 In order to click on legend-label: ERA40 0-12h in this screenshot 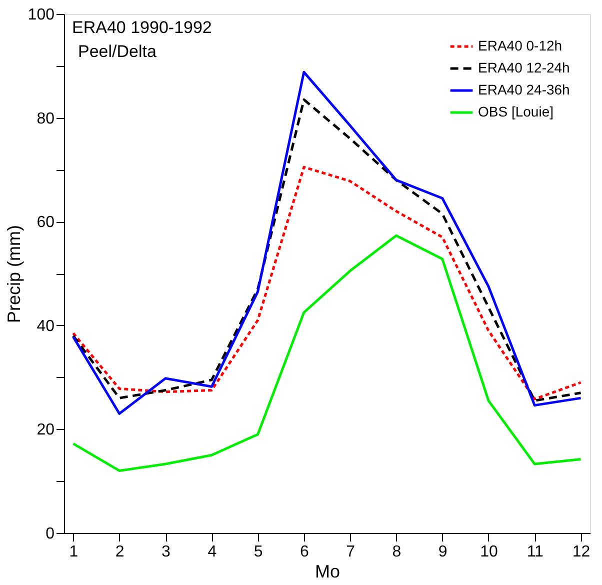, I will do `click(520, 46)`.